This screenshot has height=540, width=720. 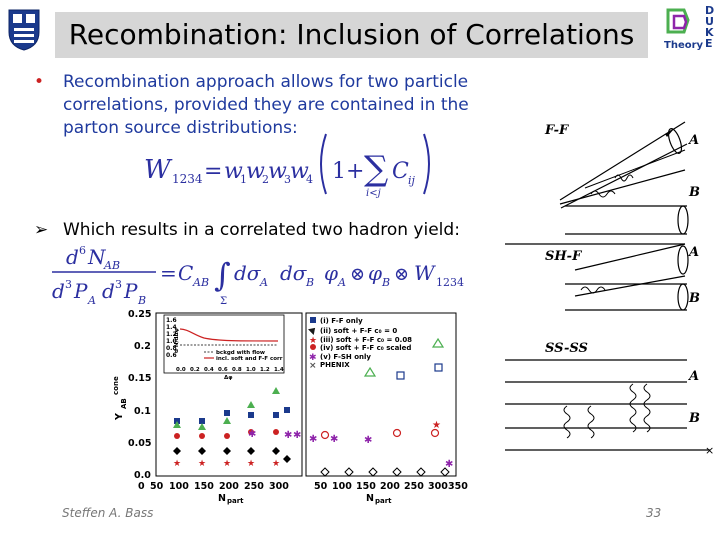 I want to click on inset-x-tick-6: 1.2, so click(x=265, y=370).